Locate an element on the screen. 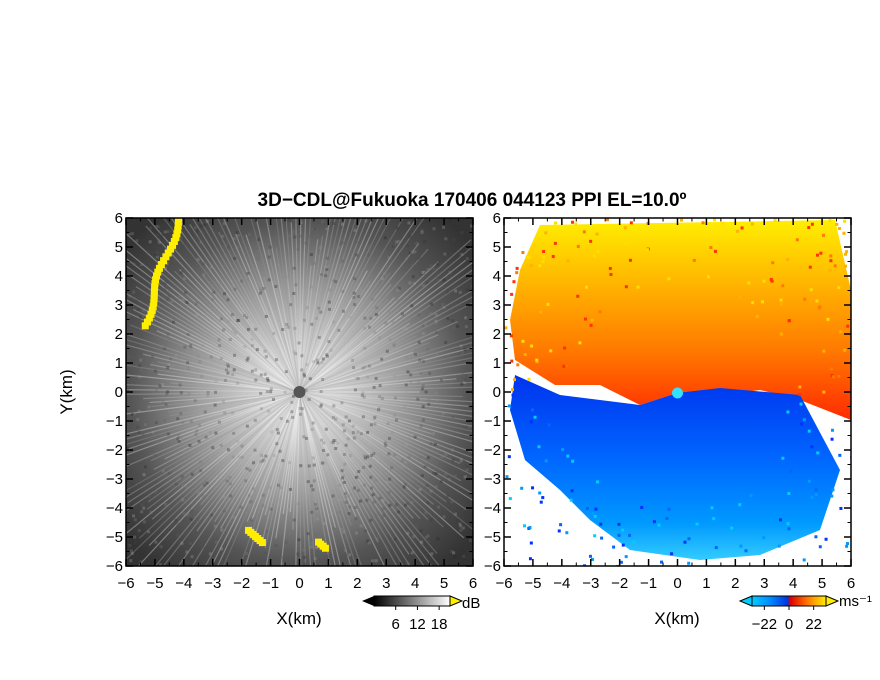 The width and height of the screenshot is (880, 680). high-echo-band-cell is located at coordinates (154, 299).